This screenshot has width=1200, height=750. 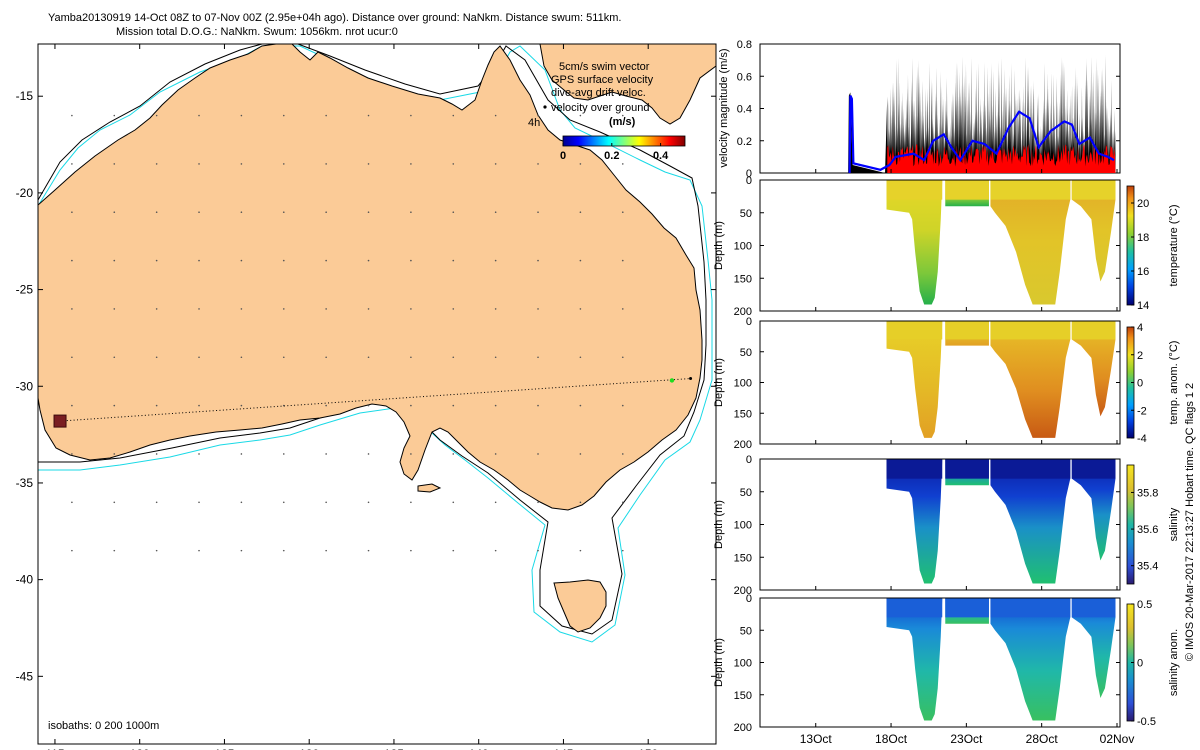 I want to click on map-xtick-label: 140, so click(x=479, y=748).